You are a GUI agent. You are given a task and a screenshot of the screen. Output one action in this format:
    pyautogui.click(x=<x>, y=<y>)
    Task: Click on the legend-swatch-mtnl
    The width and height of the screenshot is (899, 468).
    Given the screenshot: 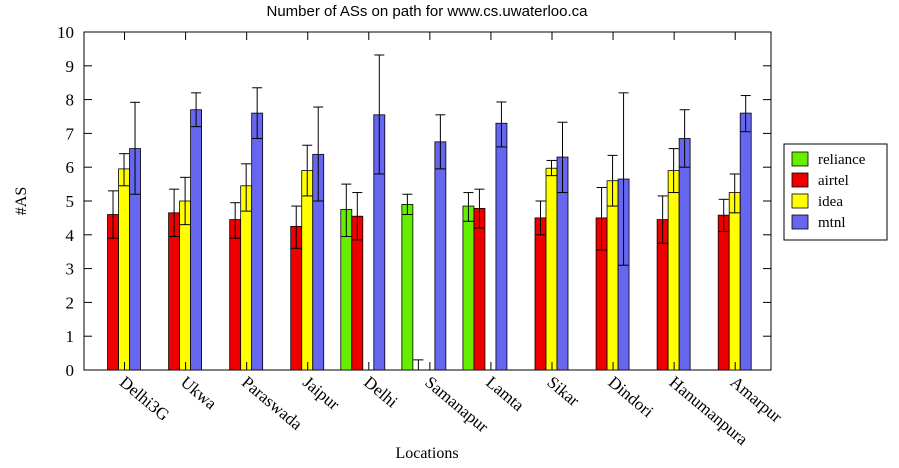 What is the action you would take?
    pyautogui.click(x=800, y=222)
    